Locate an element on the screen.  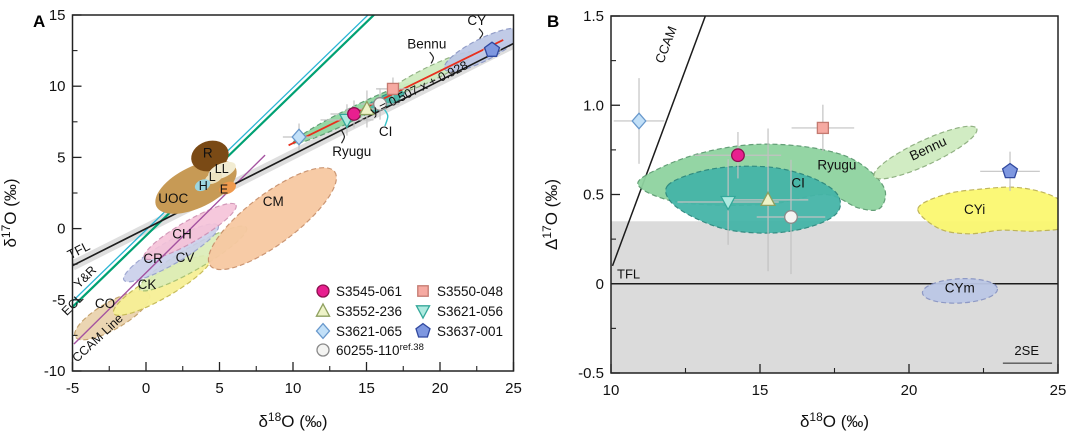
marker-triangle-up is located at coordinates (366, 108).